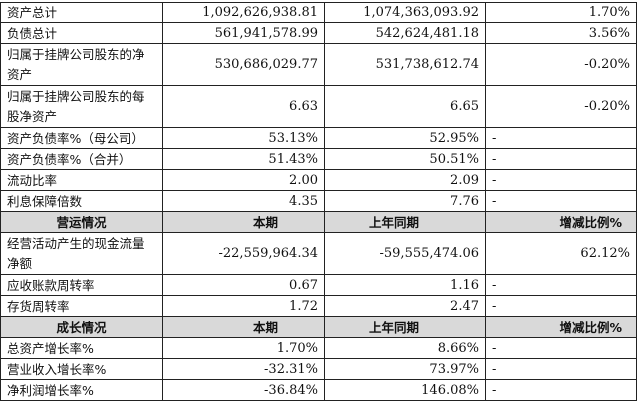 The image size is (637, 416). I want to click on table-row: 利息保障倍数 4.35 7.76 -, so click(318, 201).